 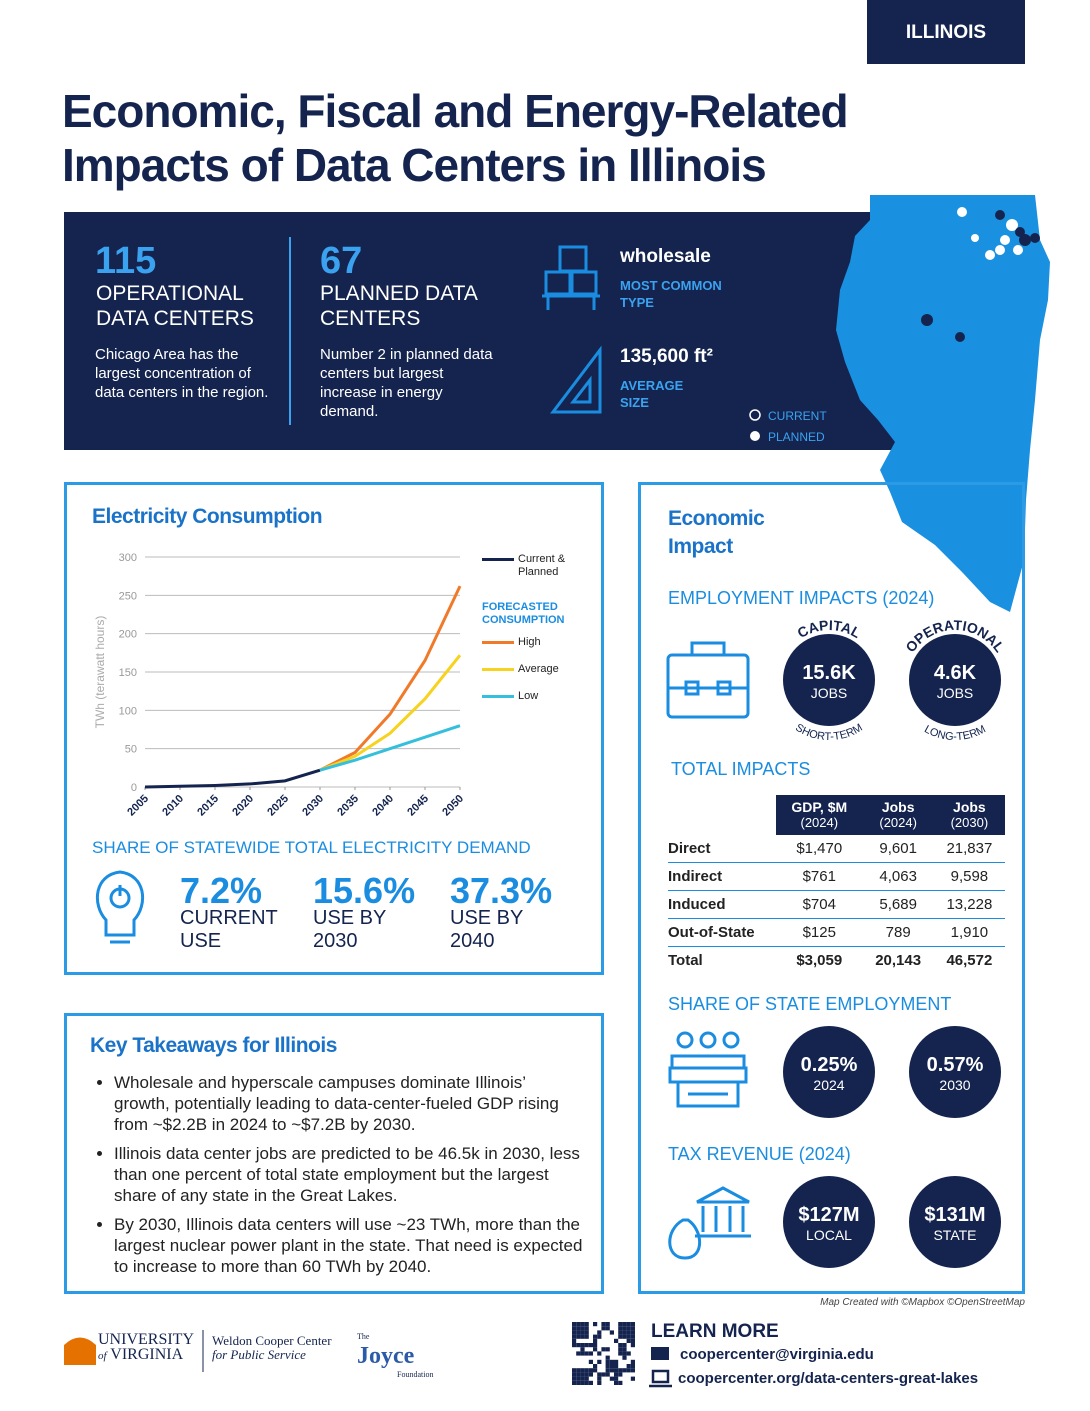 I want to click on y-tick-label: 250, so click(x=128, y=596).